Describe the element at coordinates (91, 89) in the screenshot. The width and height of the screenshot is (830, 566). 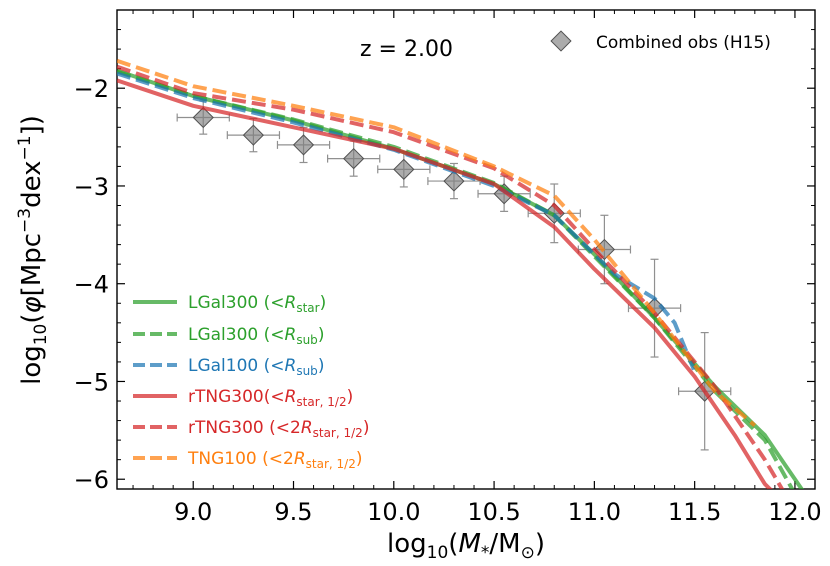
I see `y-tick-label: −2` at that location.